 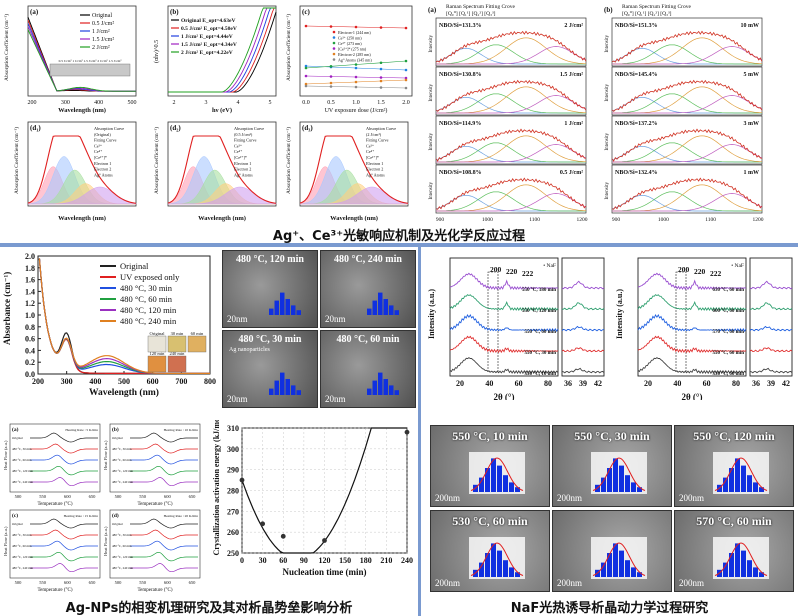 I want to click on panel-d-ylabel: Absorption Coefficient (cm⁻¹), so click(x=288, y=160).